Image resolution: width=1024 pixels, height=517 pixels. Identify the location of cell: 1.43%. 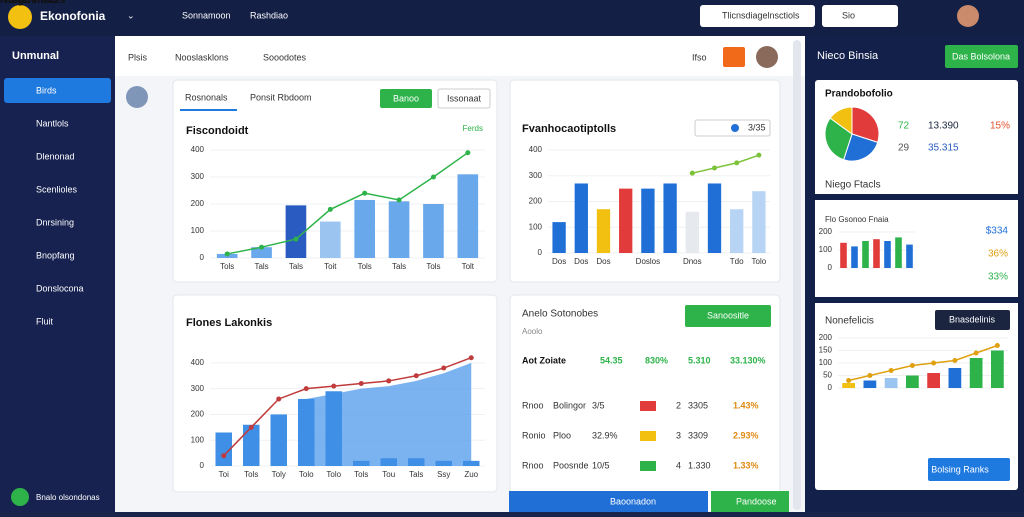
(746, 405).